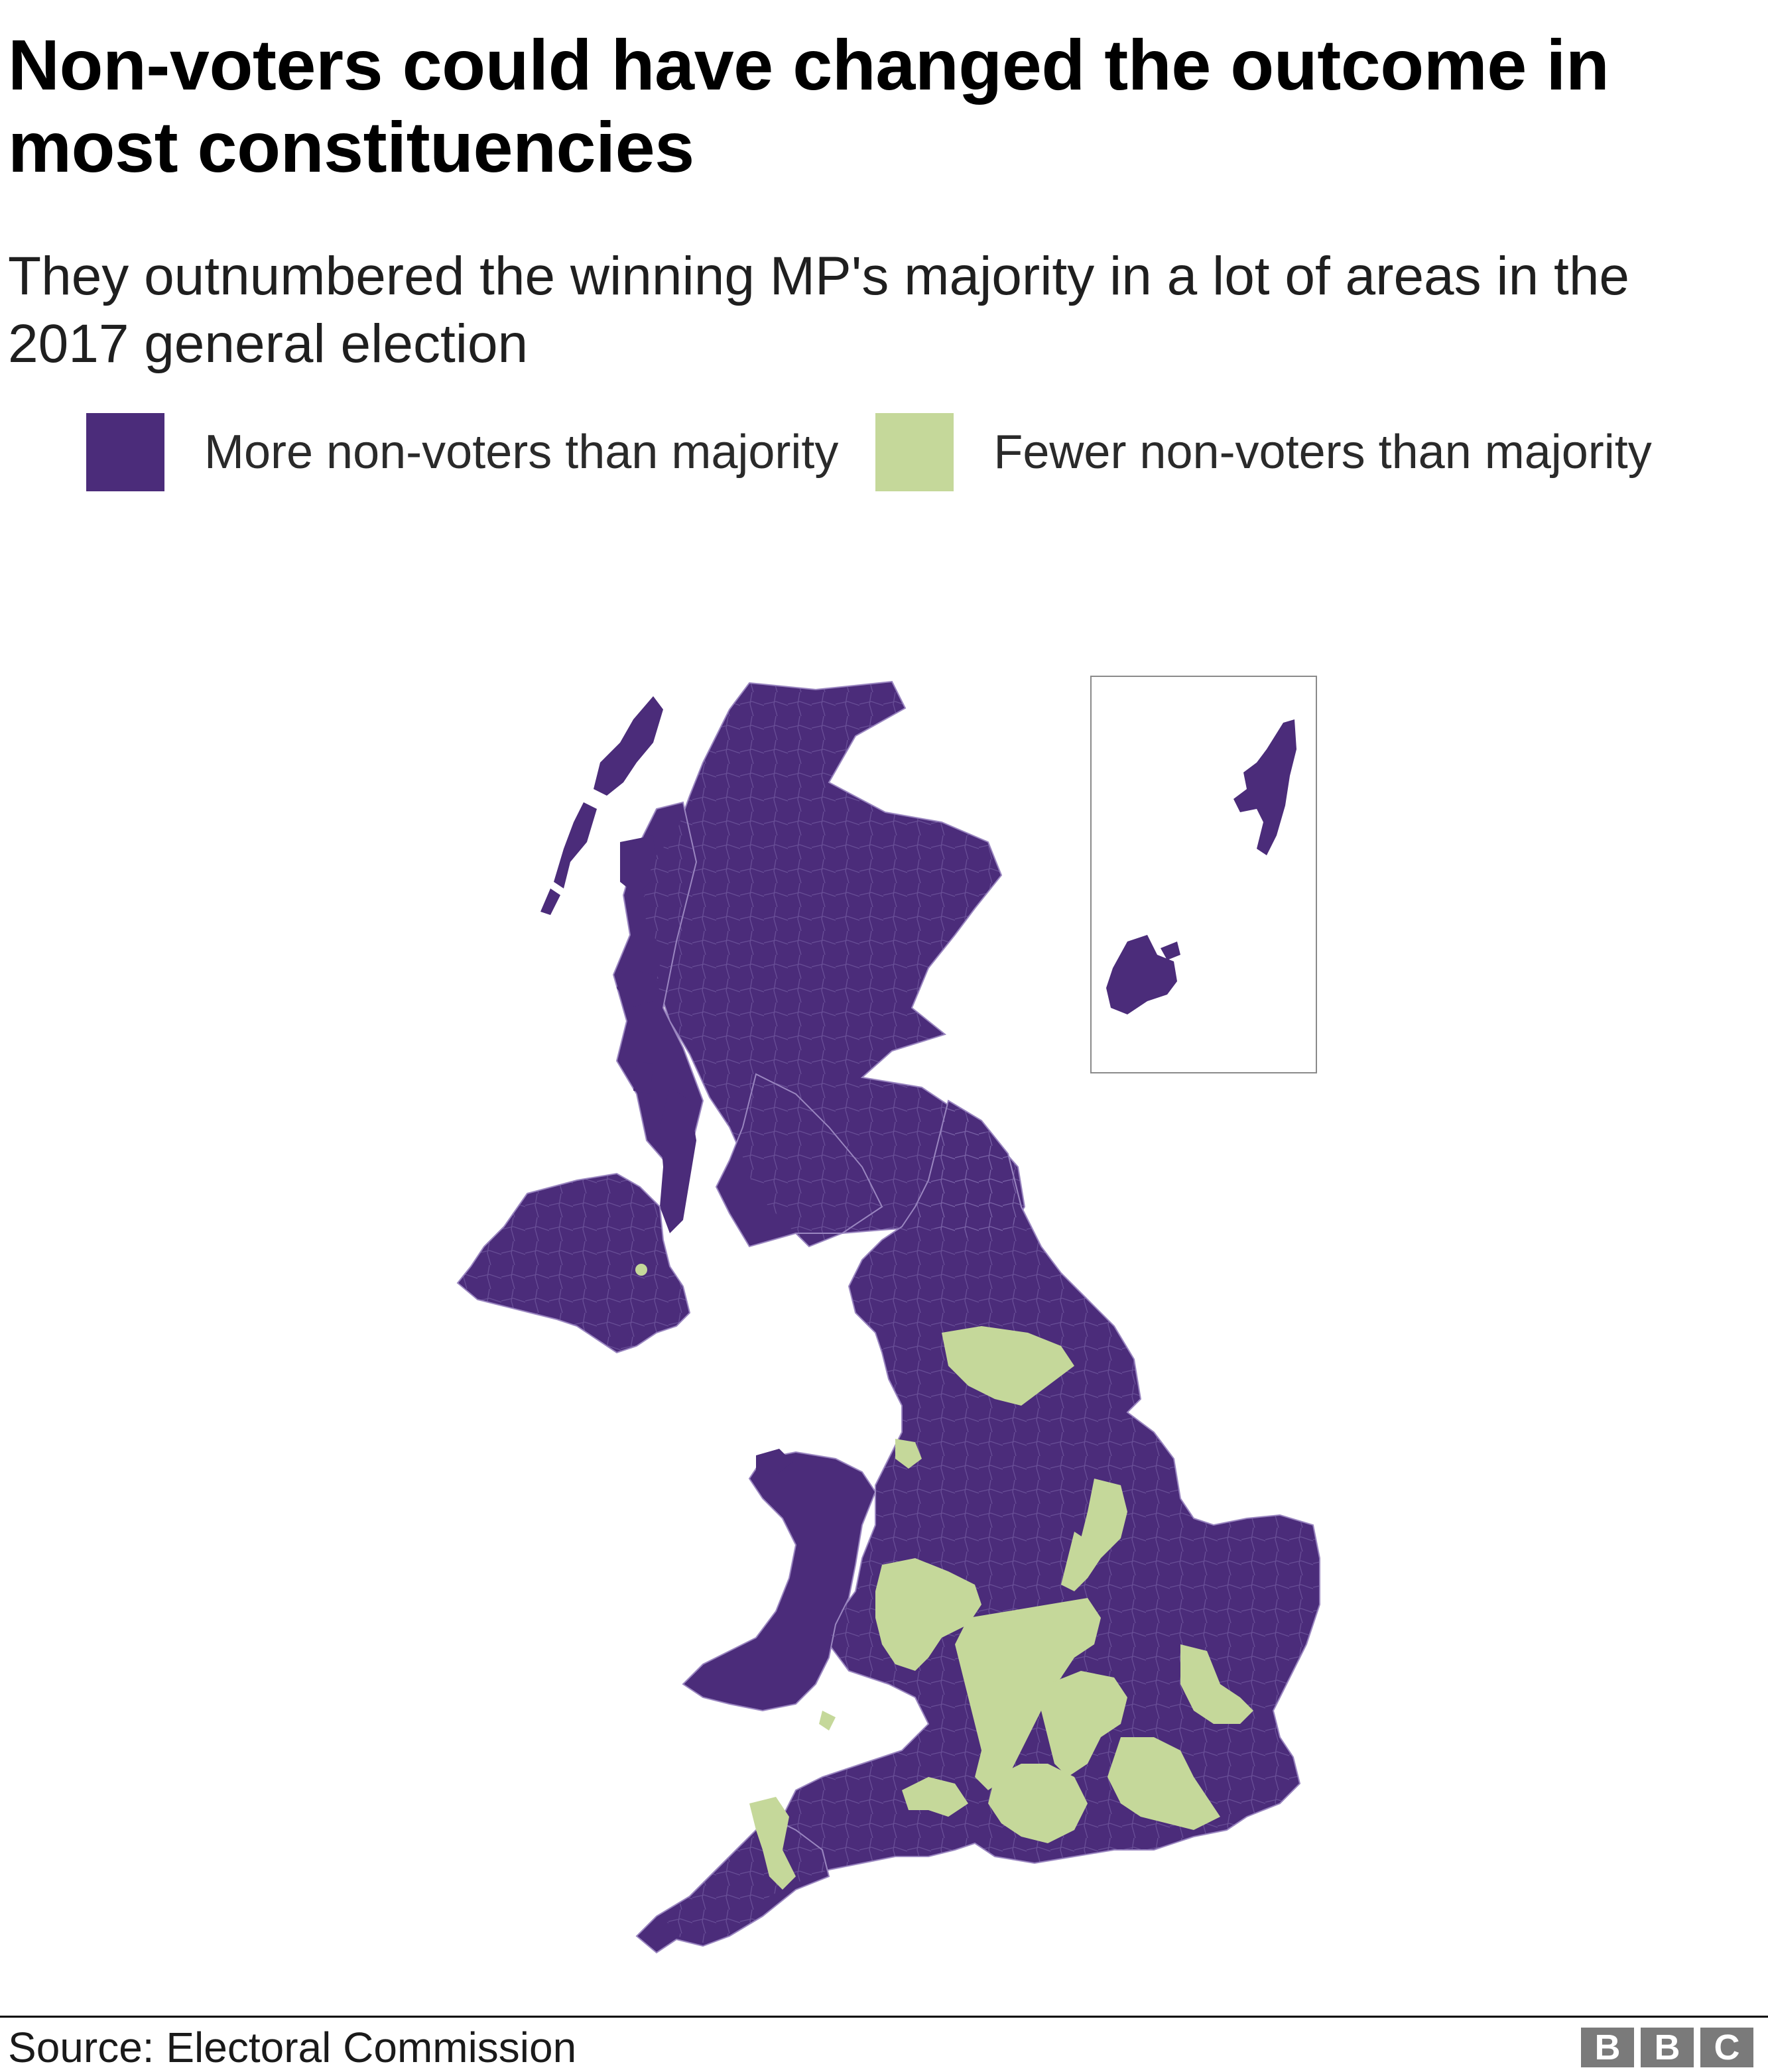 The height and width of the screenshot is (2072, 1768). I want to click on hampshire-area, so click(1038, 1803).